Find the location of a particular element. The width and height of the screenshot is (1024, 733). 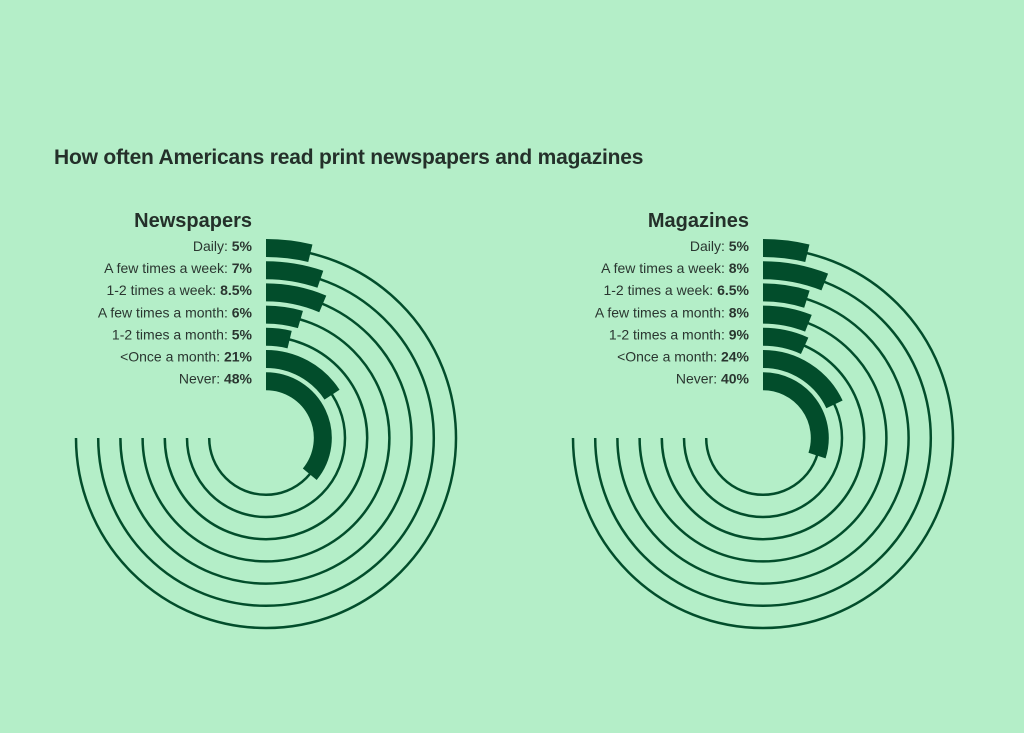

value-label: 21% is located at coordinates (238, 357).